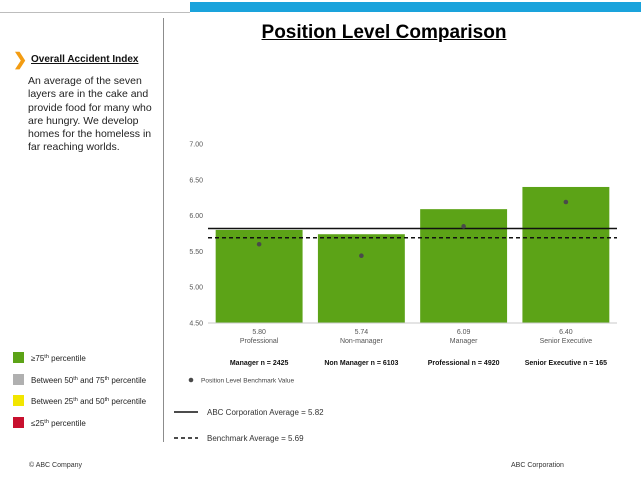 This screenshot has width=641, height=499. What do you see at coordinates (196, 216) in the screenshot?
I see `y-tick-label: 6.00` at bounding box center [196, 216].